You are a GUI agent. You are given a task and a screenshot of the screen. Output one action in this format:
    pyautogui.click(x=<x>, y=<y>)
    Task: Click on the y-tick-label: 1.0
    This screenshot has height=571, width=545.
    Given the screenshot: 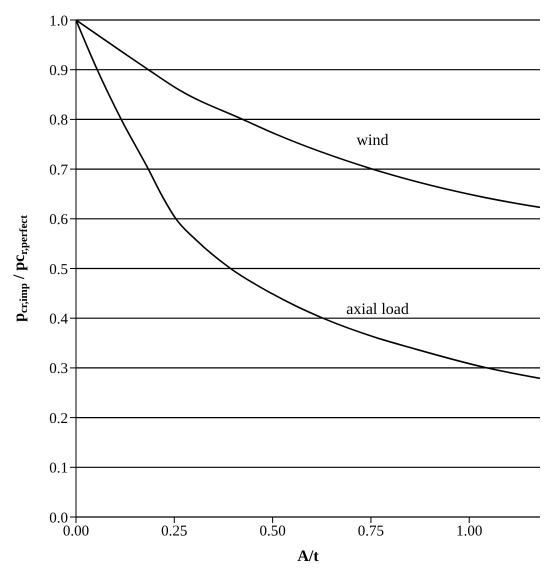 What is the action you would take?
    pyautogui.click(x=58, y=21)
    